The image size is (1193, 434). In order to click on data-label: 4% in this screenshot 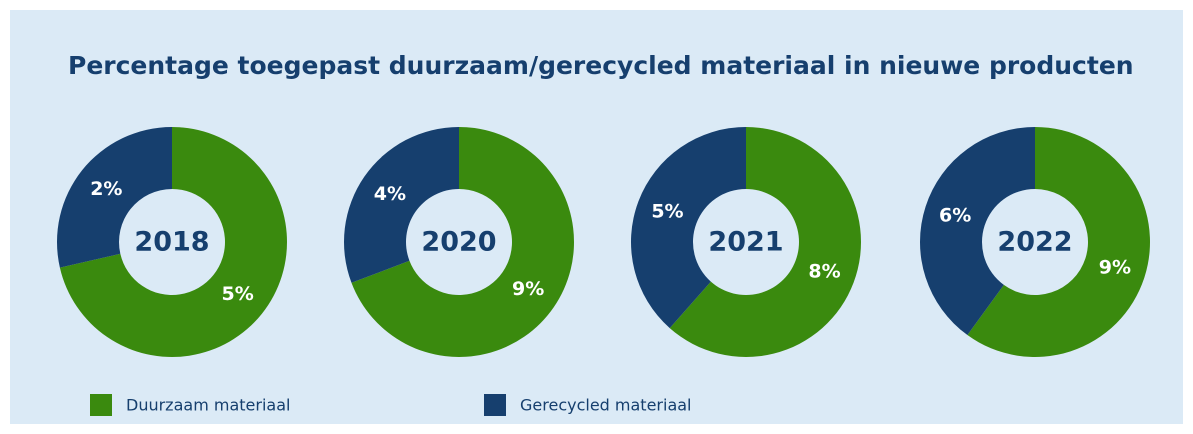, I will do `click(390, 194)`.